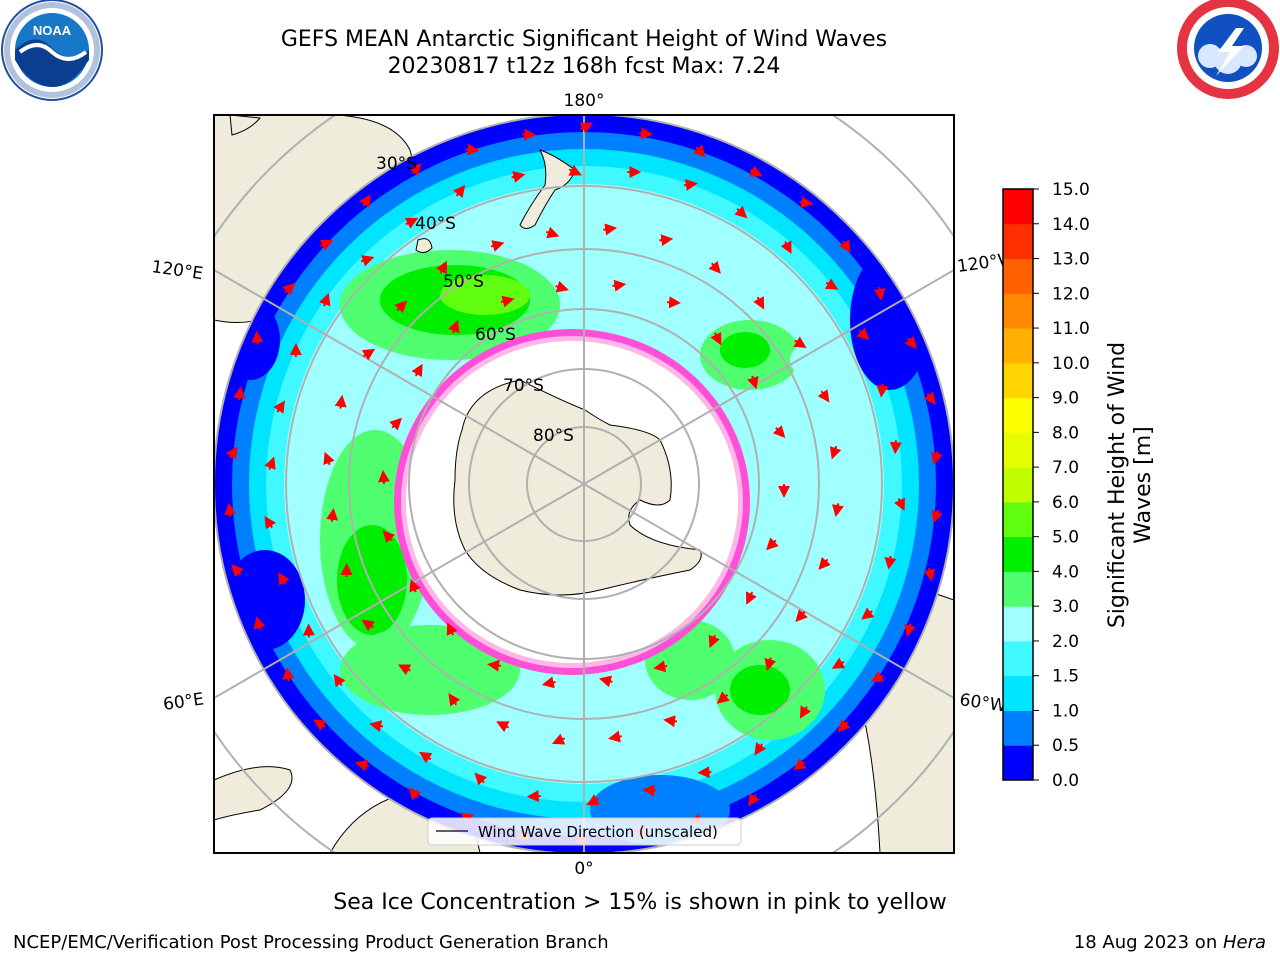  I want to click on nws-logo, so click(1228, 49).